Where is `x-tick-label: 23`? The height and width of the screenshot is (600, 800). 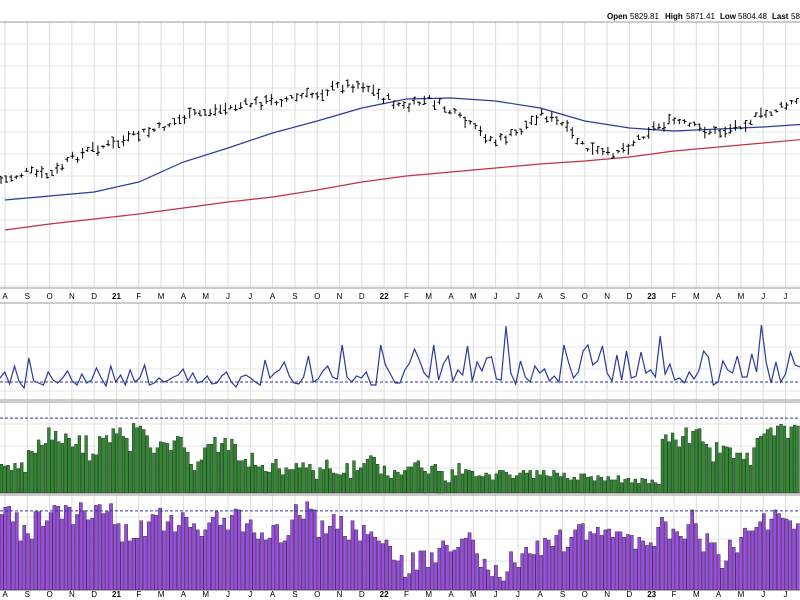
x-tick-label: 23 is located at coordinates (651, 296).